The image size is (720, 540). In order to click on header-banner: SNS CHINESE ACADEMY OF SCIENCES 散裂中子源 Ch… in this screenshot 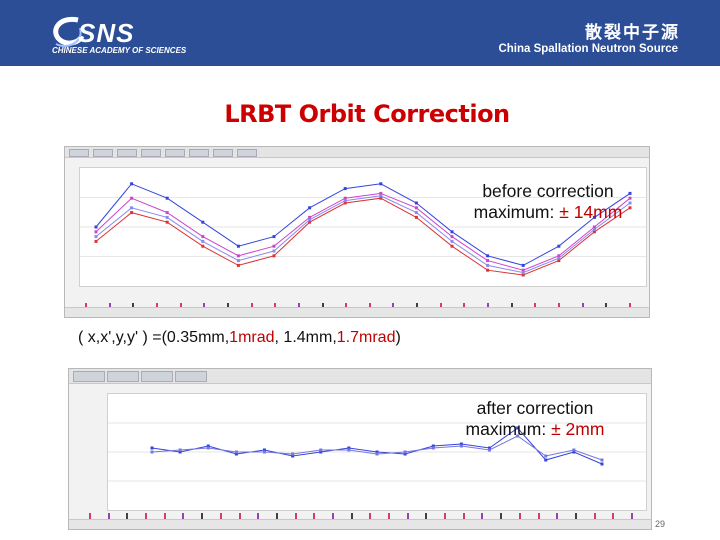, I will do `click(360, 33)`.